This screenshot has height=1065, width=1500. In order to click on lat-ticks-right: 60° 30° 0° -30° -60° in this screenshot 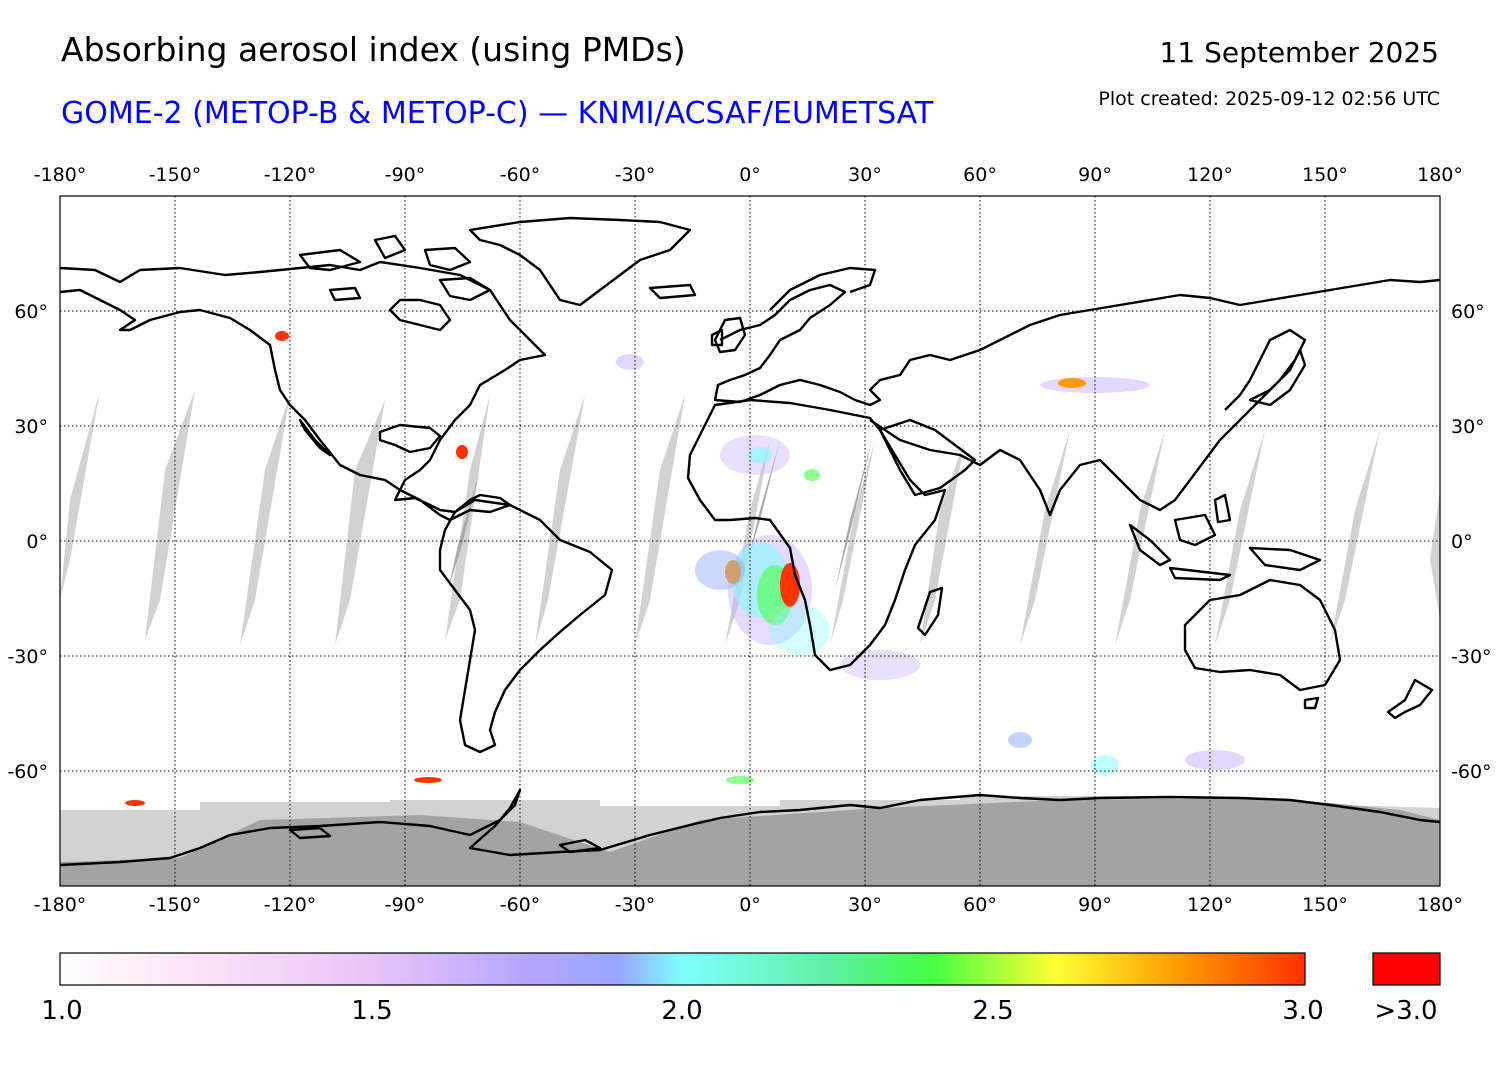, I will do `click(1471, 542)`.